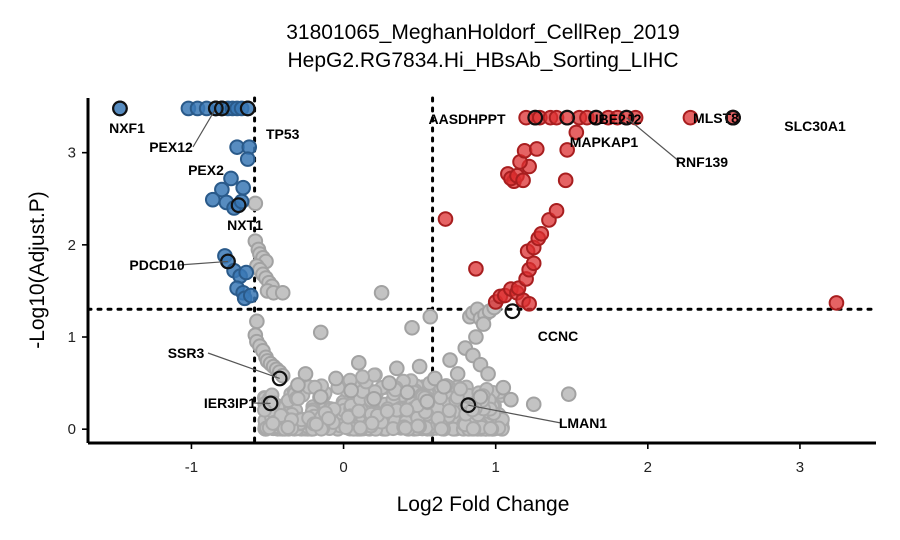  Describe the element at coordinates (72, 245) in the screenshot. I see `y-tick-label: 2` at that location.